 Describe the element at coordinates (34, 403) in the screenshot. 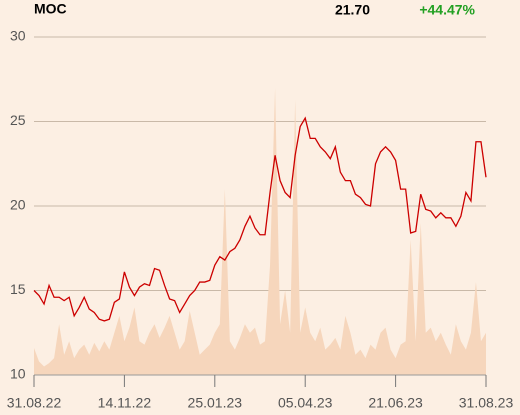

I see `x-tick-label: 31.08.22` at that location.